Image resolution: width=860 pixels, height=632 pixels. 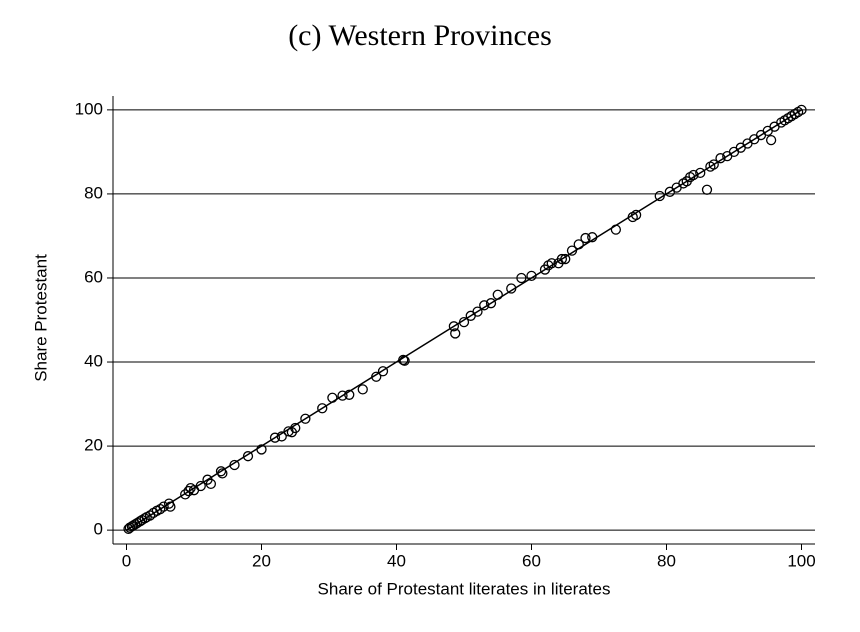 What do you see at coordinates (89, 108) in the screenshot?
I see `y-tick-label: 100` at bounding box center [89, 108].